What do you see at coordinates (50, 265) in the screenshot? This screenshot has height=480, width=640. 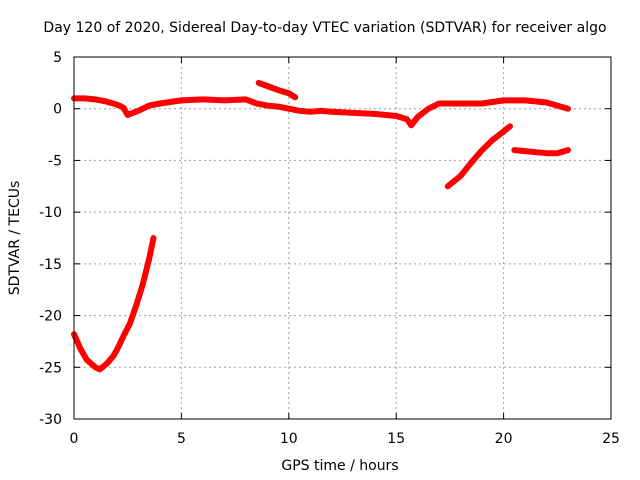 I see `y-tick-label: -15` at bounding box center [50, 265].